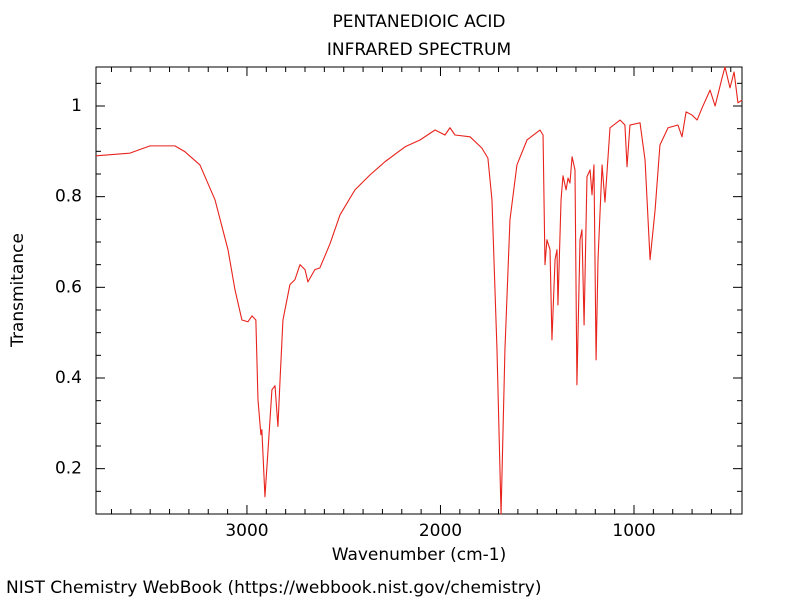 This screenshot has height=600, width=800. Describe the element at coordinates (419, 50) in the screenshot. I see `chart-subtitle: INFRARED SPECTRUM` at that location.